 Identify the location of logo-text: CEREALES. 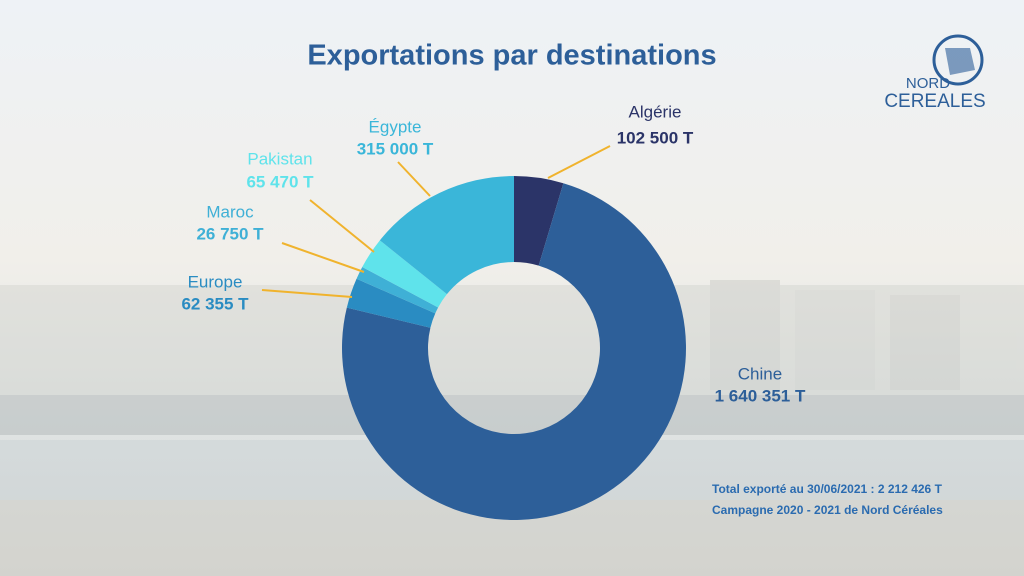
(934, 101).